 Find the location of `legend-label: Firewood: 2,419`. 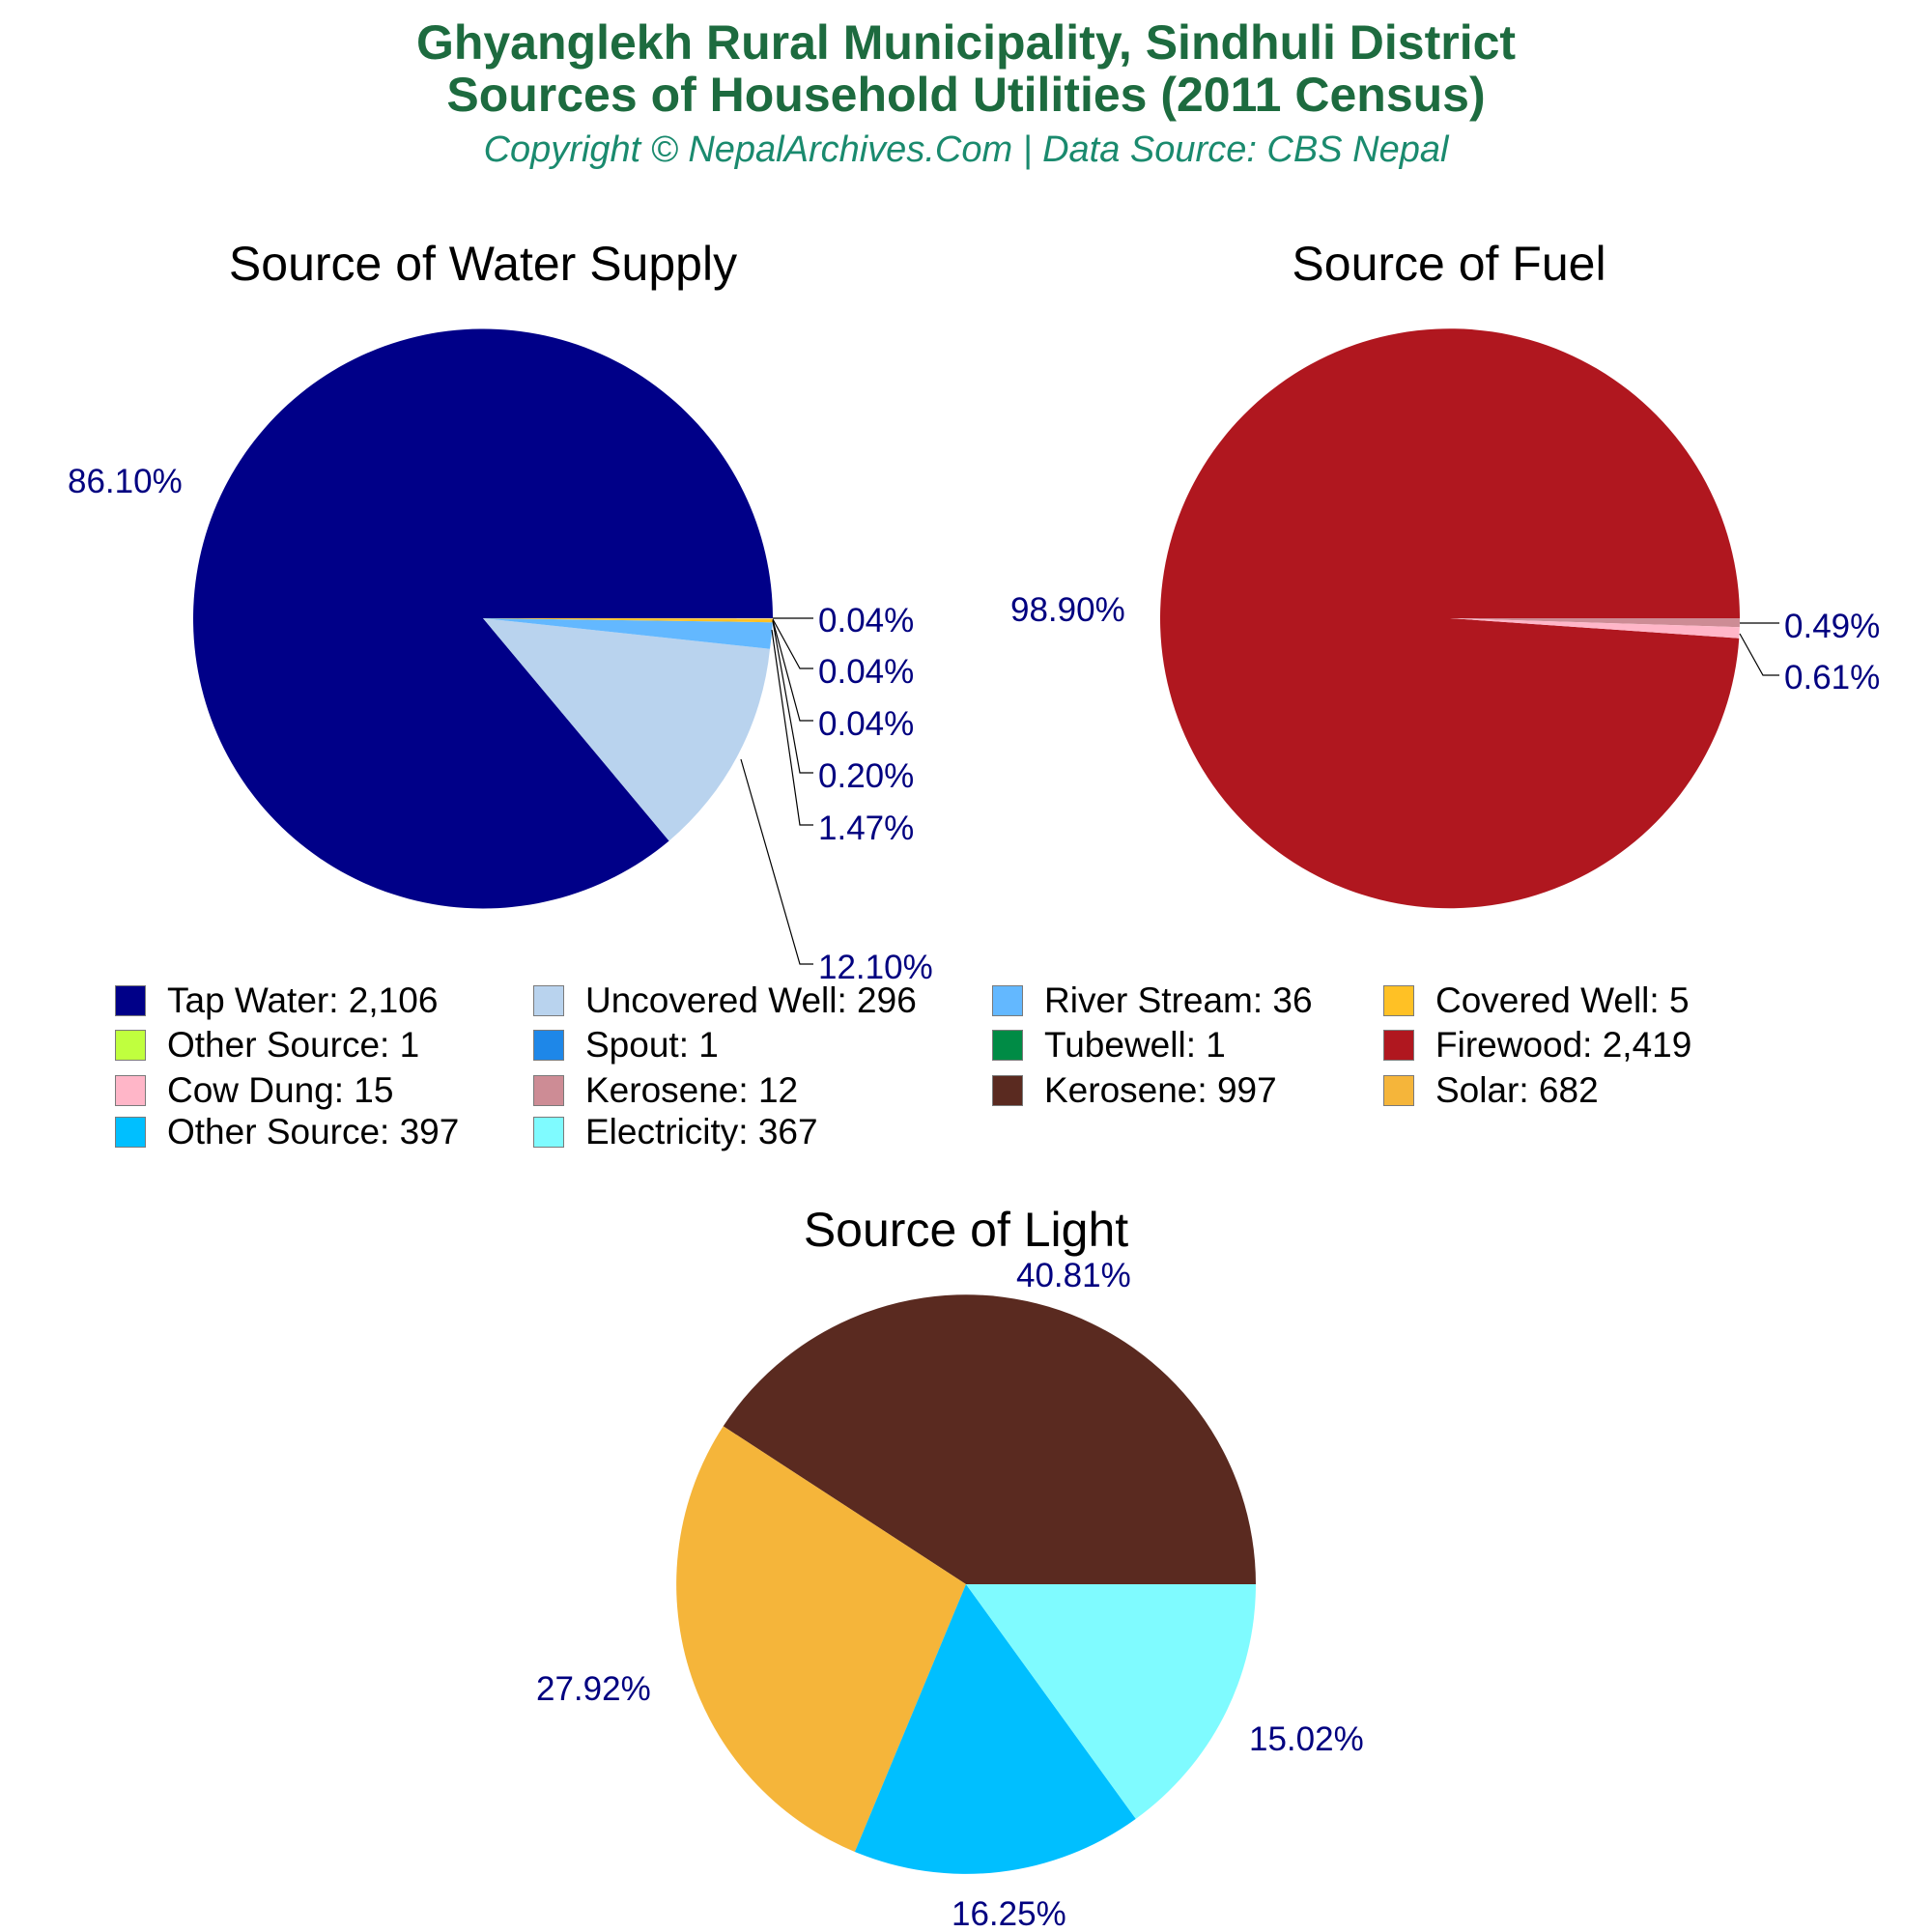

legend-label: Firewood: 2,419 is located at coordinates (1563, 1045).